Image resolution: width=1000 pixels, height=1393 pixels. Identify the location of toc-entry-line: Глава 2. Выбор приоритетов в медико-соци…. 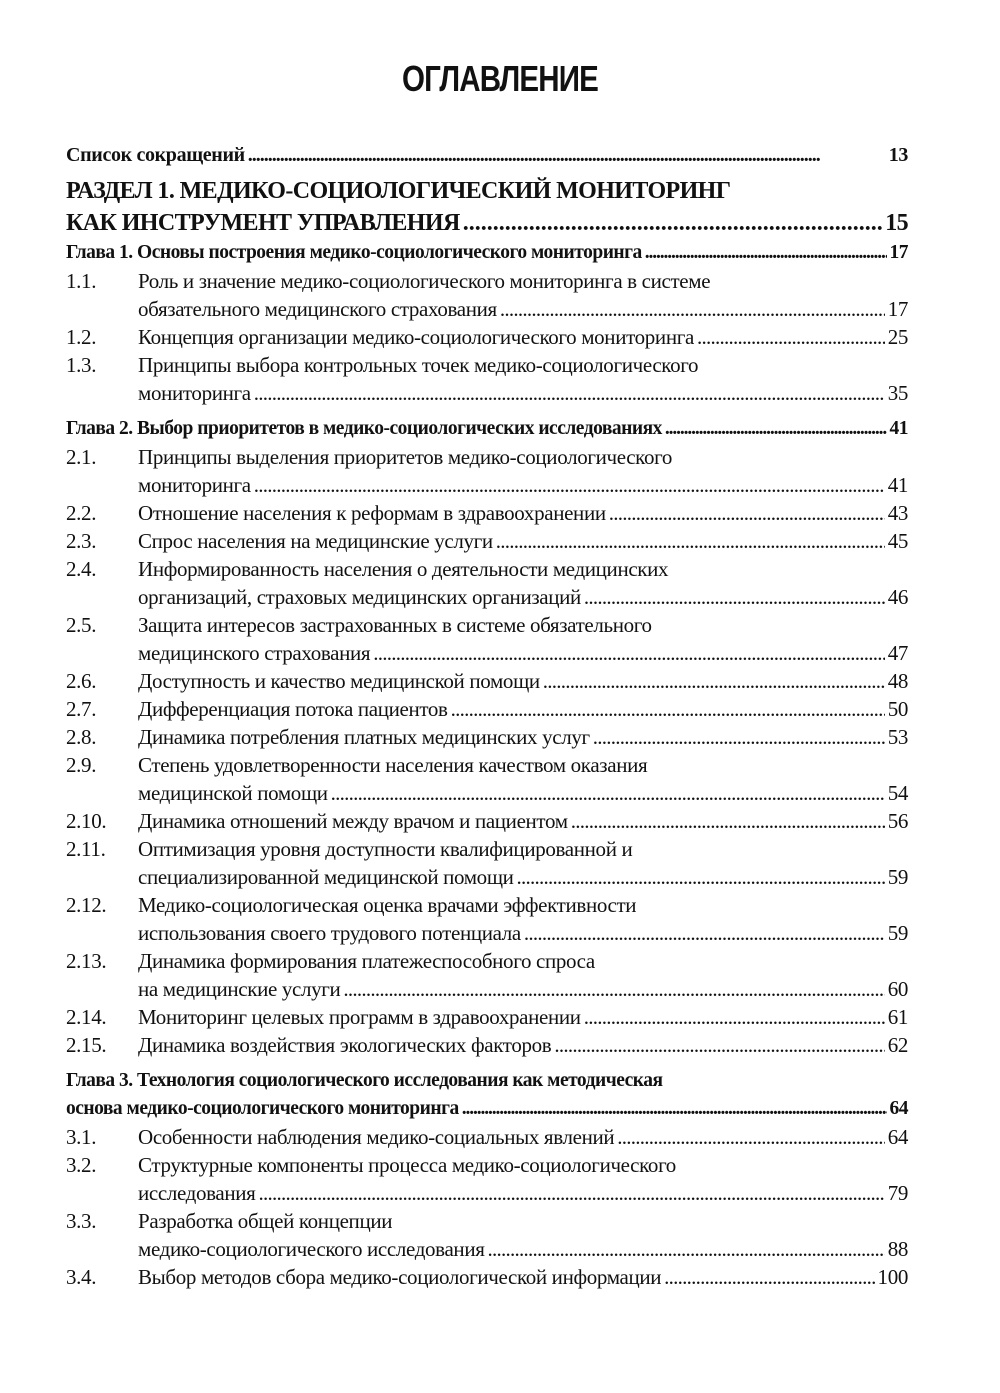
(487, 429).